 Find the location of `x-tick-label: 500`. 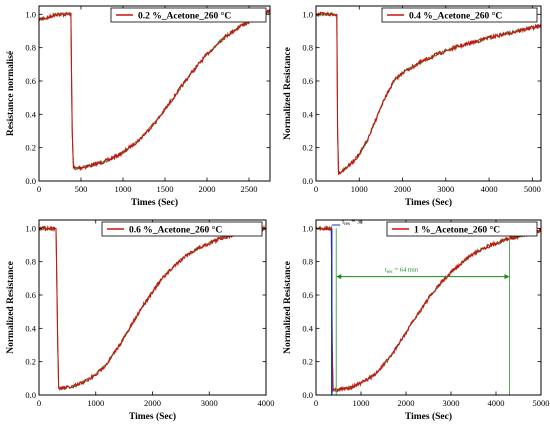

x-tick-label: 500 is located at coordinates (81, 189).